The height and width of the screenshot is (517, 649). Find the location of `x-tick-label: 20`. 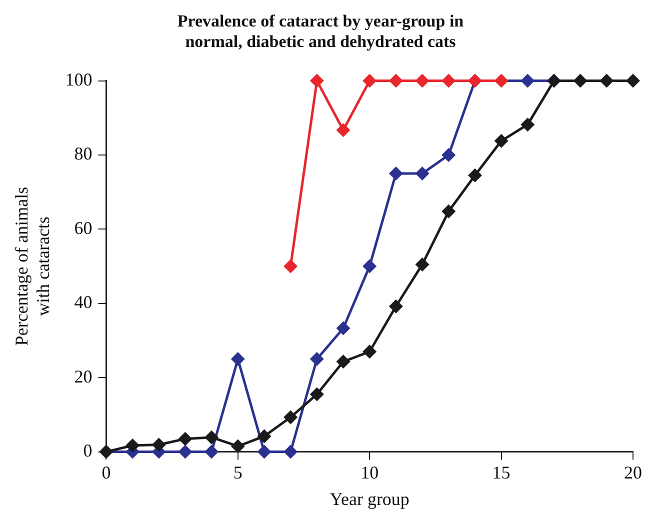

x-tick-label: 20 is located at coordinates (633, 472).